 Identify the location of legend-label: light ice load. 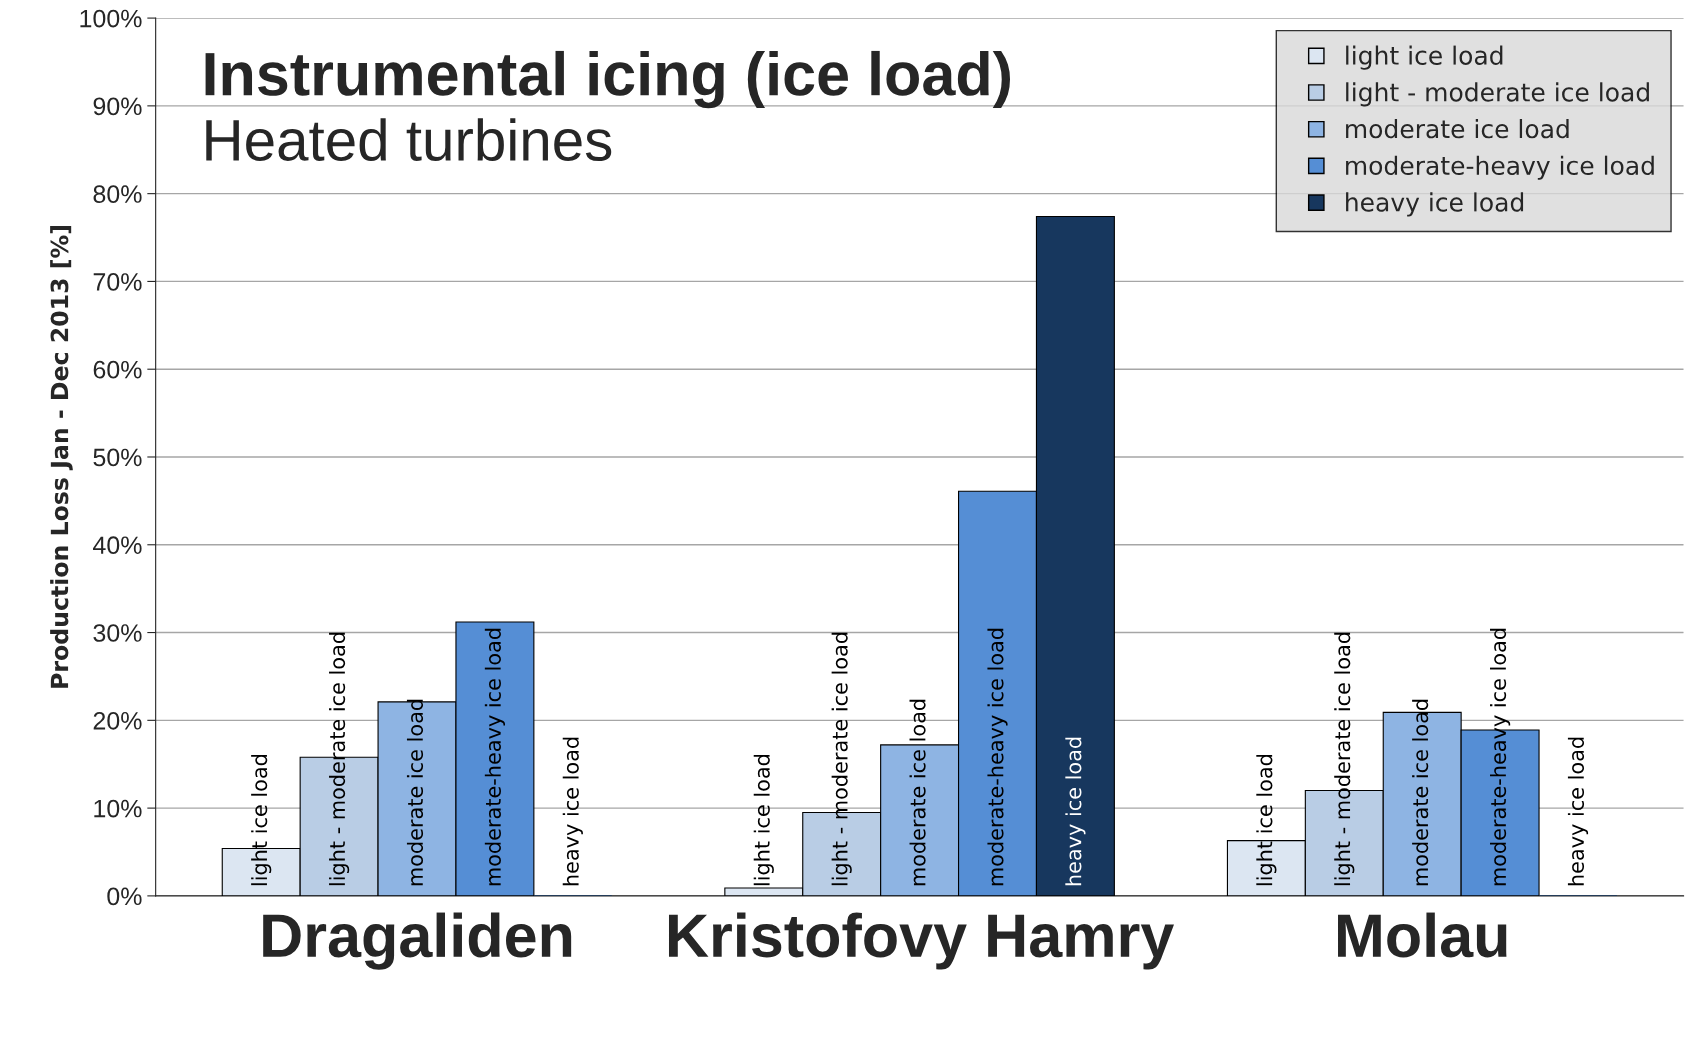
(1424, 57).